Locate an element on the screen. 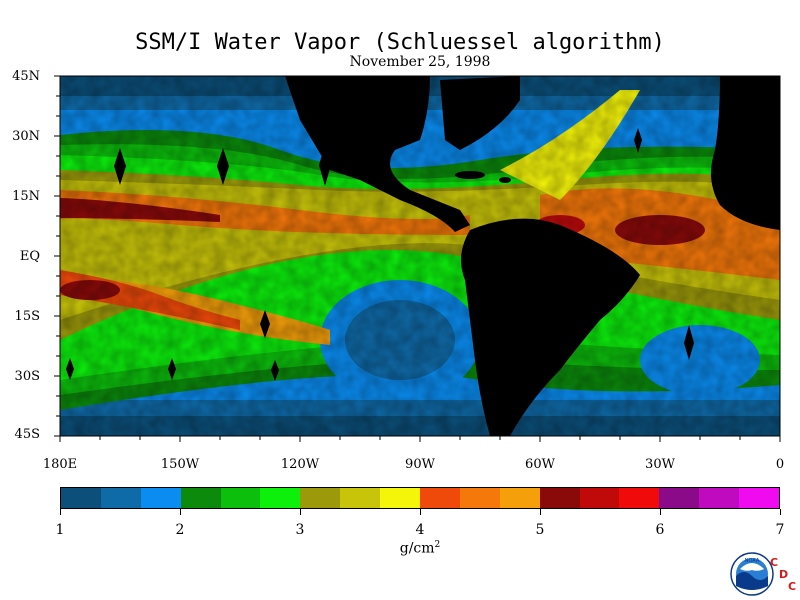  cdc-letter: D is located at coordinates (784, 574).